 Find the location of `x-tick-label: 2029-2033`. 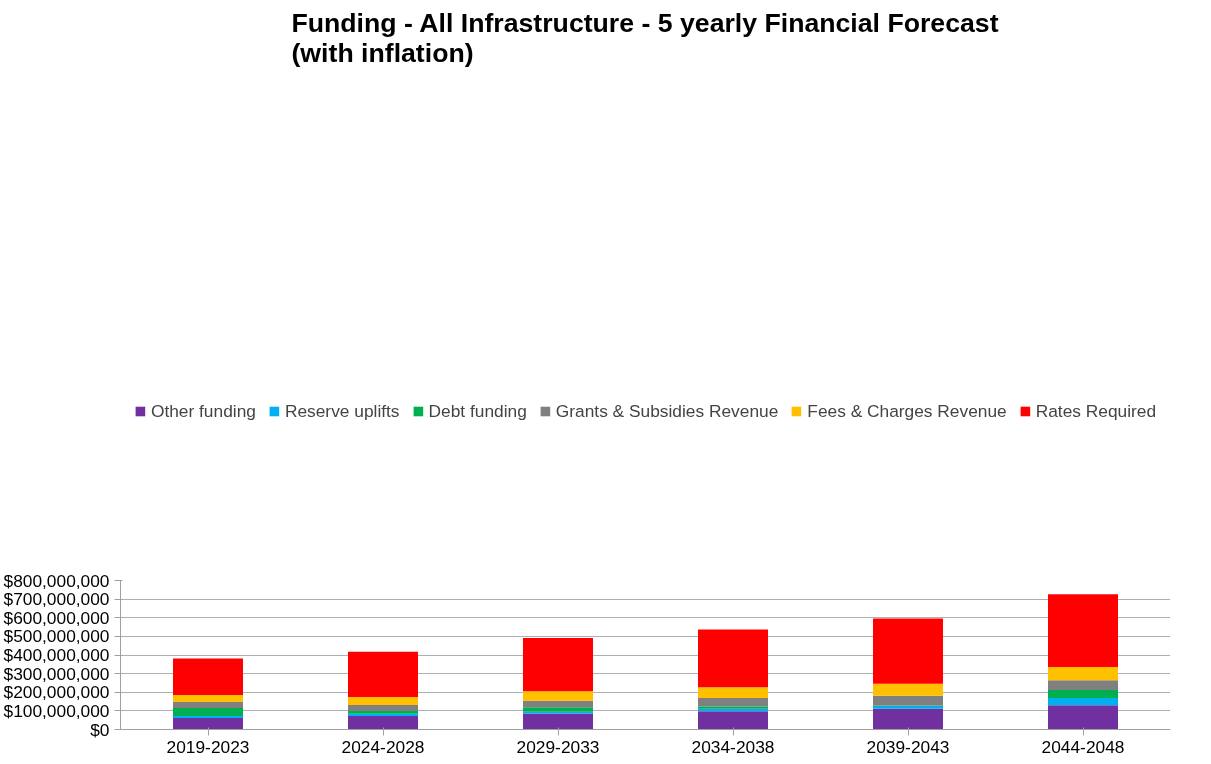

x-tick-label: 2029-2033 is located at coordinates (558, 746).